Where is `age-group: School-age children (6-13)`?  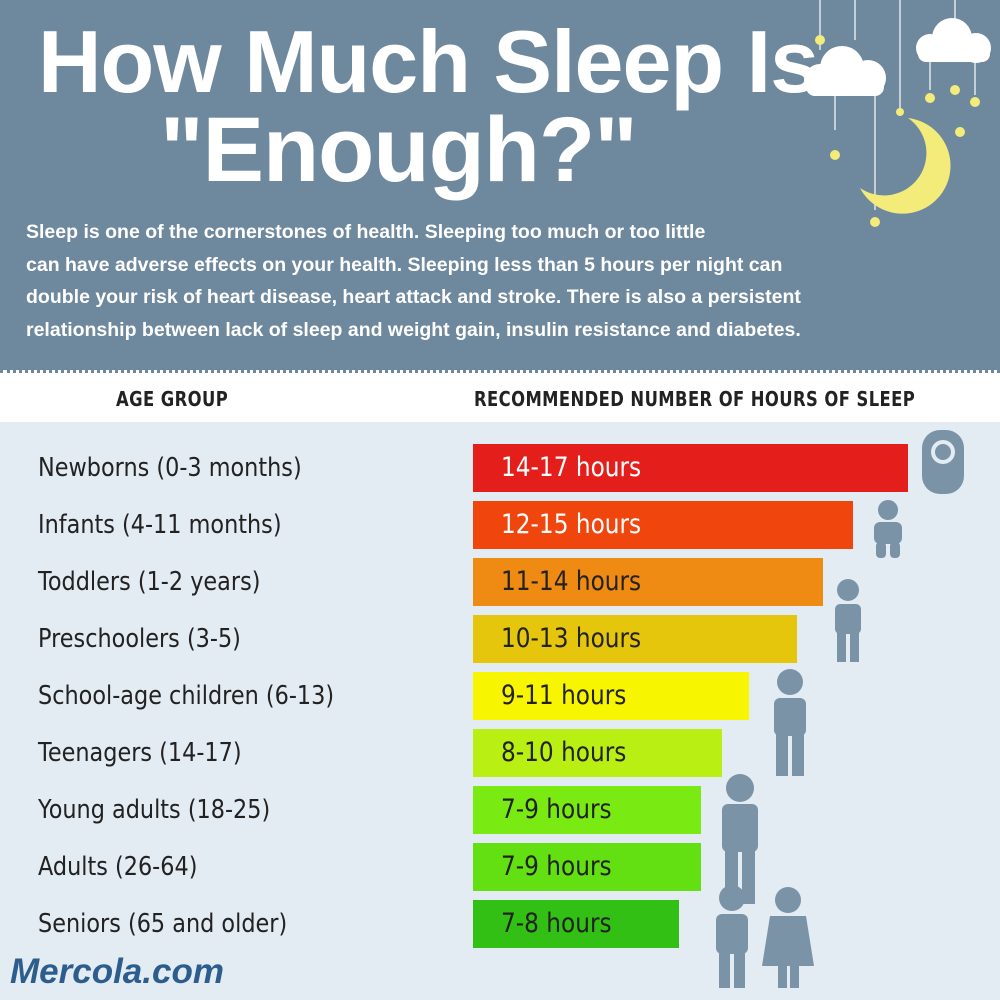 age-group: School-age children (6-13) is located at coordinates (186, 696).